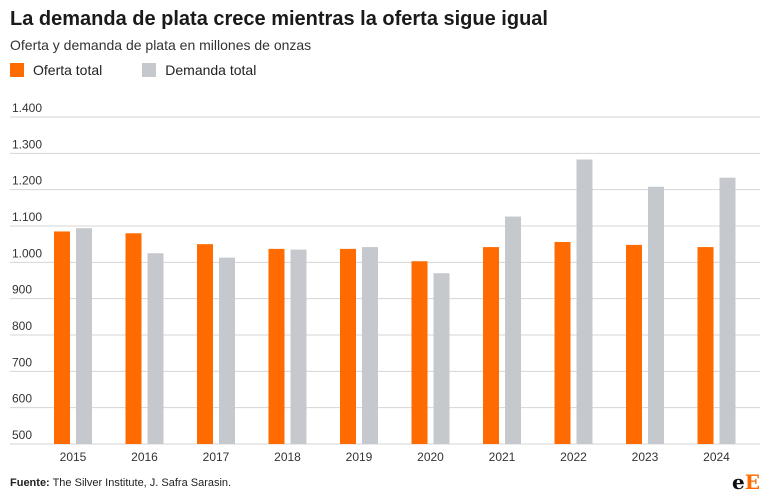 Image resolution: width=770 pixels, height=500 pixels. I want to click on bar-oferta-2016, so click(133, 338).